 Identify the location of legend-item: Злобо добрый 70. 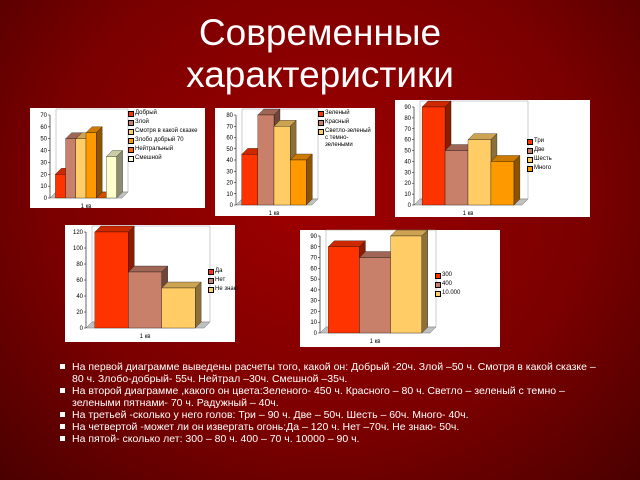
(165, 140).